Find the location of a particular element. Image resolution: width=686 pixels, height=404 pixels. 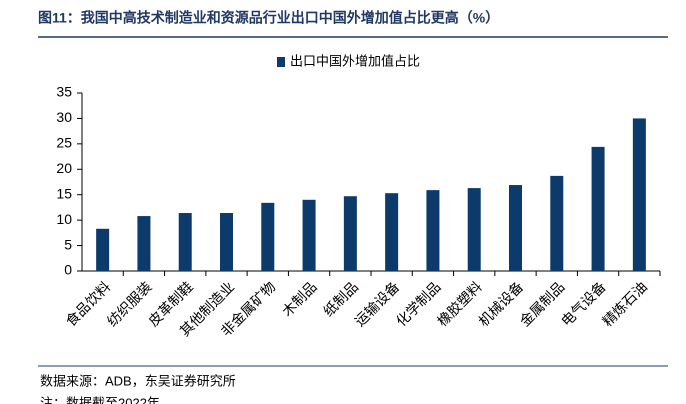

source: 数据来源：ADB，东吴证券研究所 is located at coordinates (138, 380).